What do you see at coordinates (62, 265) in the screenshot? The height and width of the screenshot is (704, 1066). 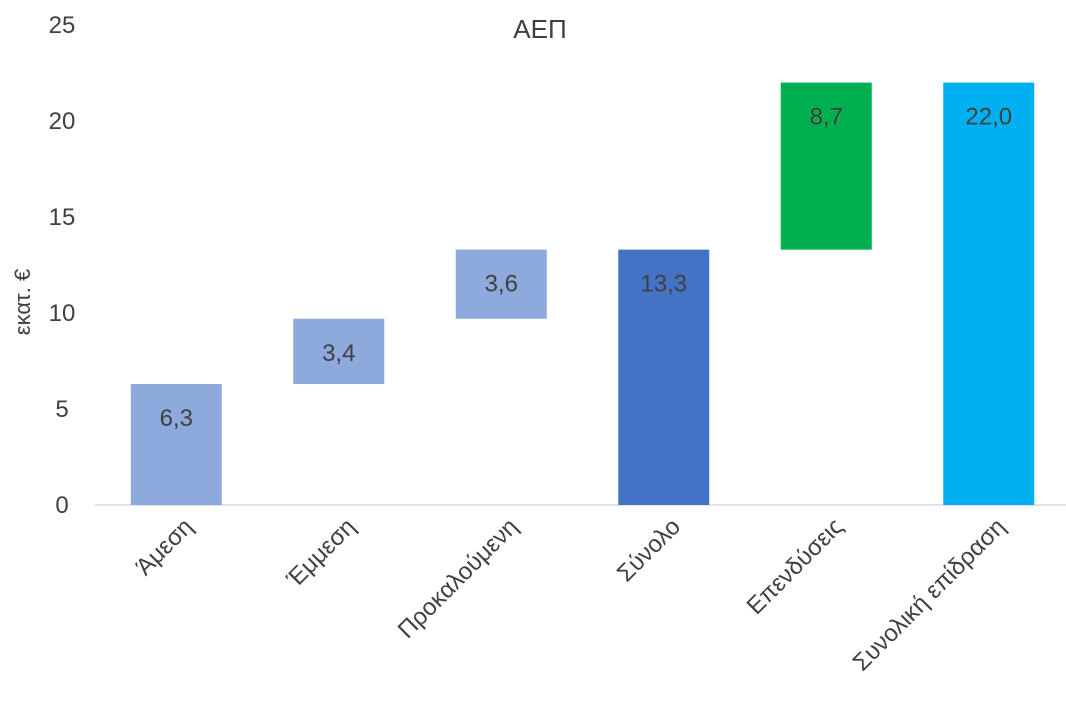 I see `y-axis-ticks: 0 5 10 15 20 25` at bounding box center [62, 265].